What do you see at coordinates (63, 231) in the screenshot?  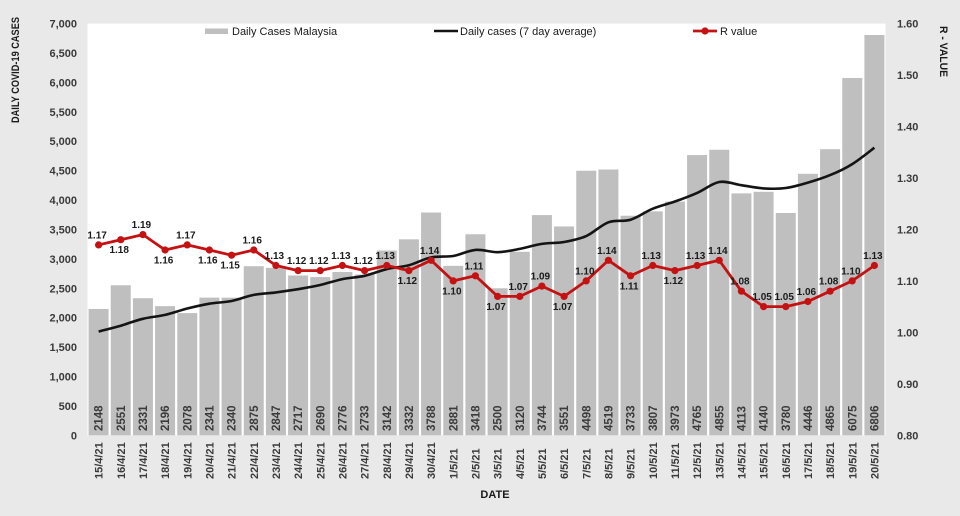 I see `svg-text: 3,500` at bounding box center [63, 231].